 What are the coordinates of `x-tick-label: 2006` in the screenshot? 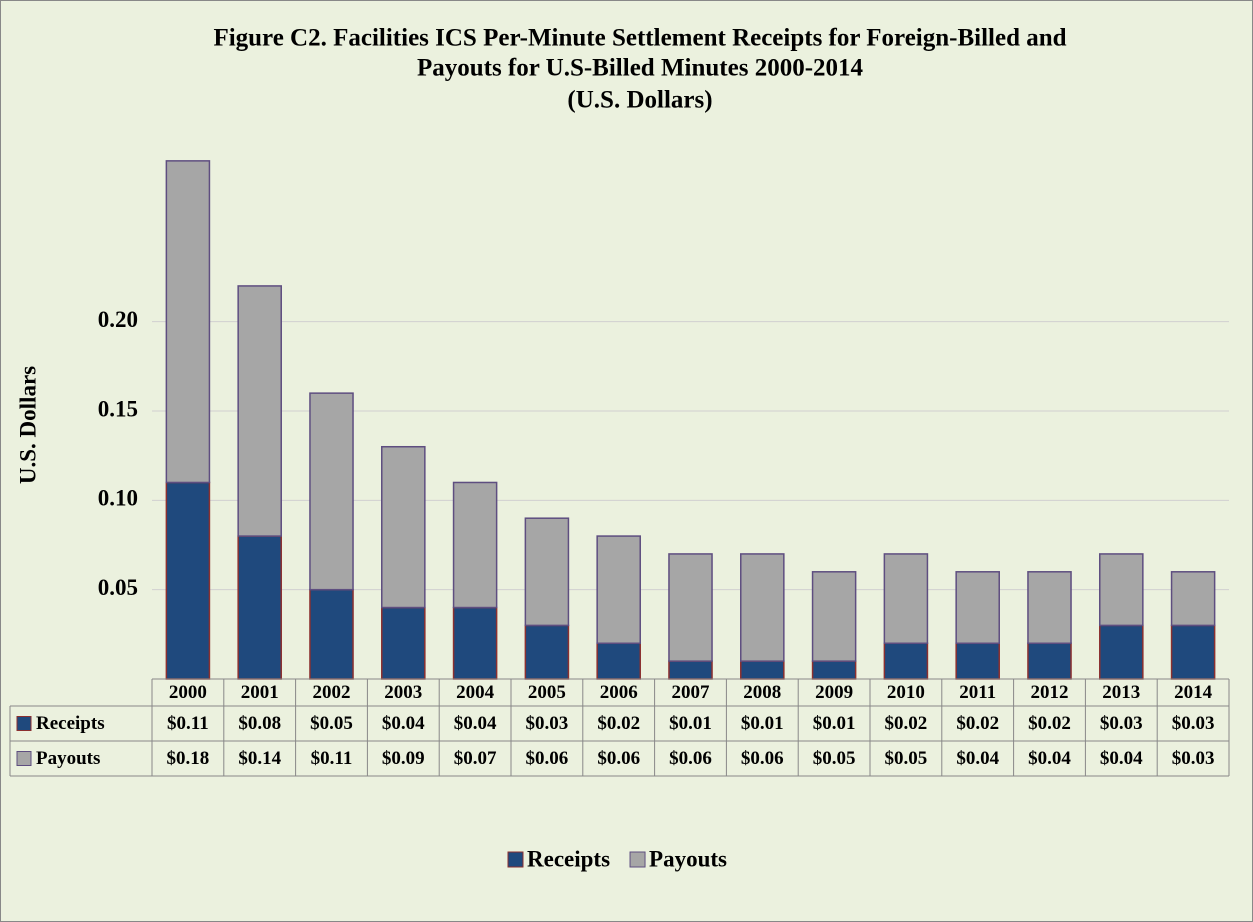 It's located at (619, 692).